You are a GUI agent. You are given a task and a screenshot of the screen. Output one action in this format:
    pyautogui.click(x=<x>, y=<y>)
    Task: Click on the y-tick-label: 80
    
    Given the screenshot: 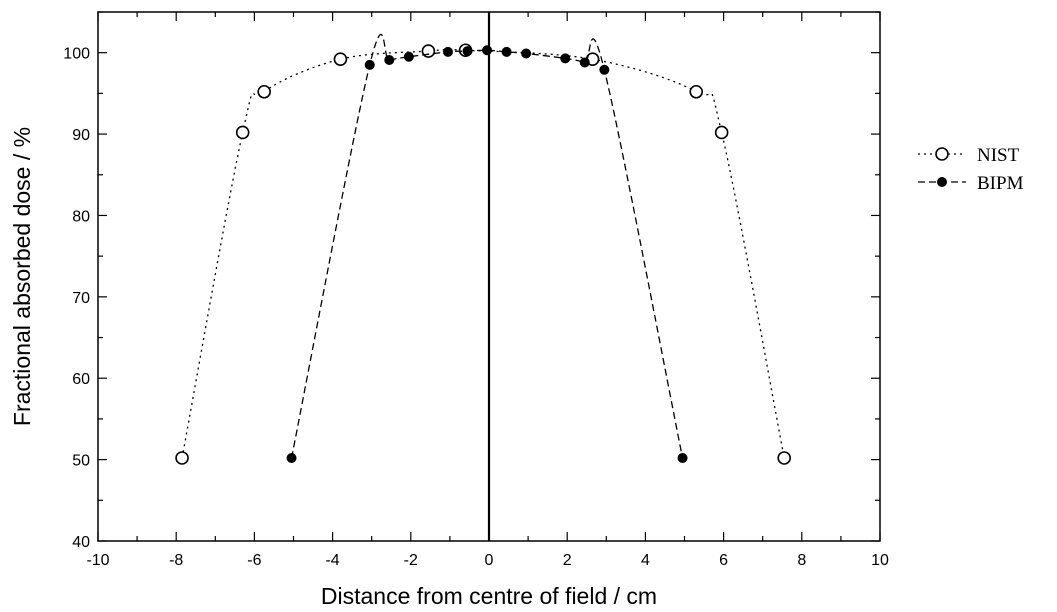 What is the action you would take?
    pyautogui.click(x=81, y=216)
    